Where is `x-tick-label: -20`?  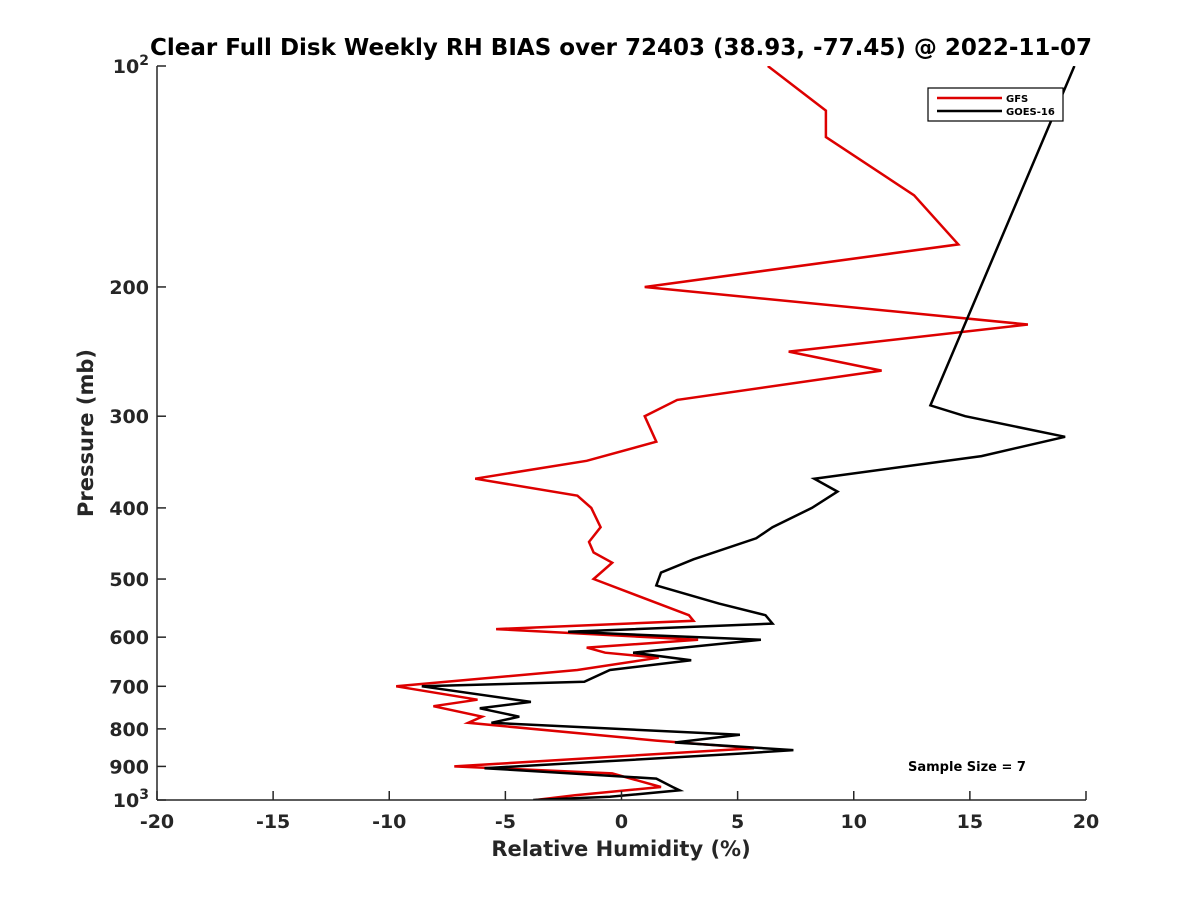 x-tick-label: -20 is located at coordinates (157, 822).